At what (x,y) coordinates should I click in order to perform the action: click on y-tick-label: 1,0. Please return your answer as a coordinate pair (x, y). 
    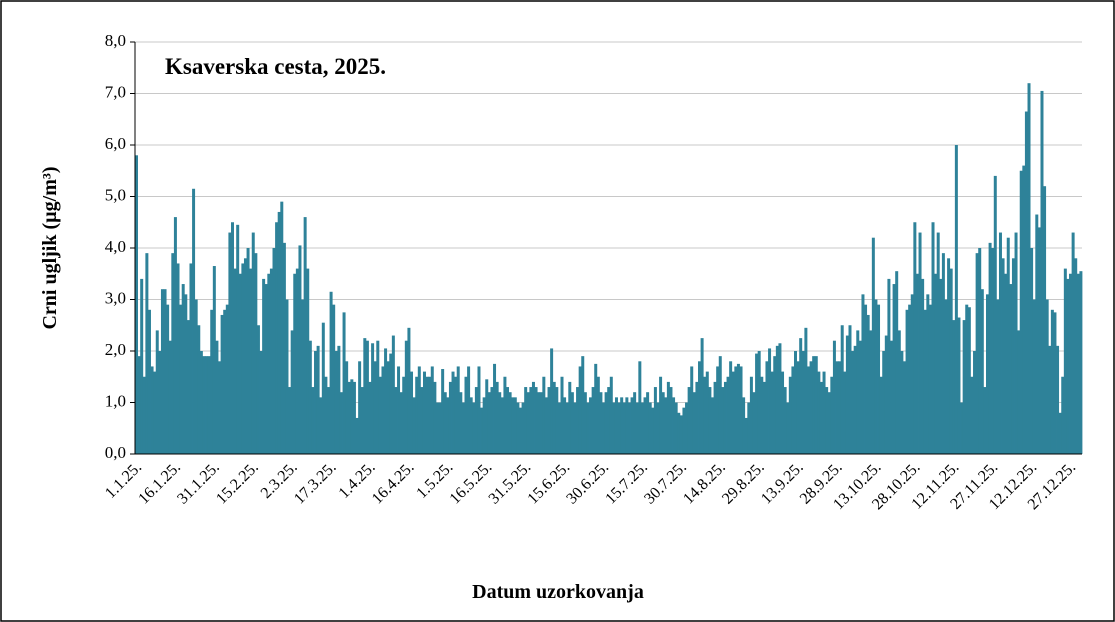
    Looking at the image, I should click on (115, 400).